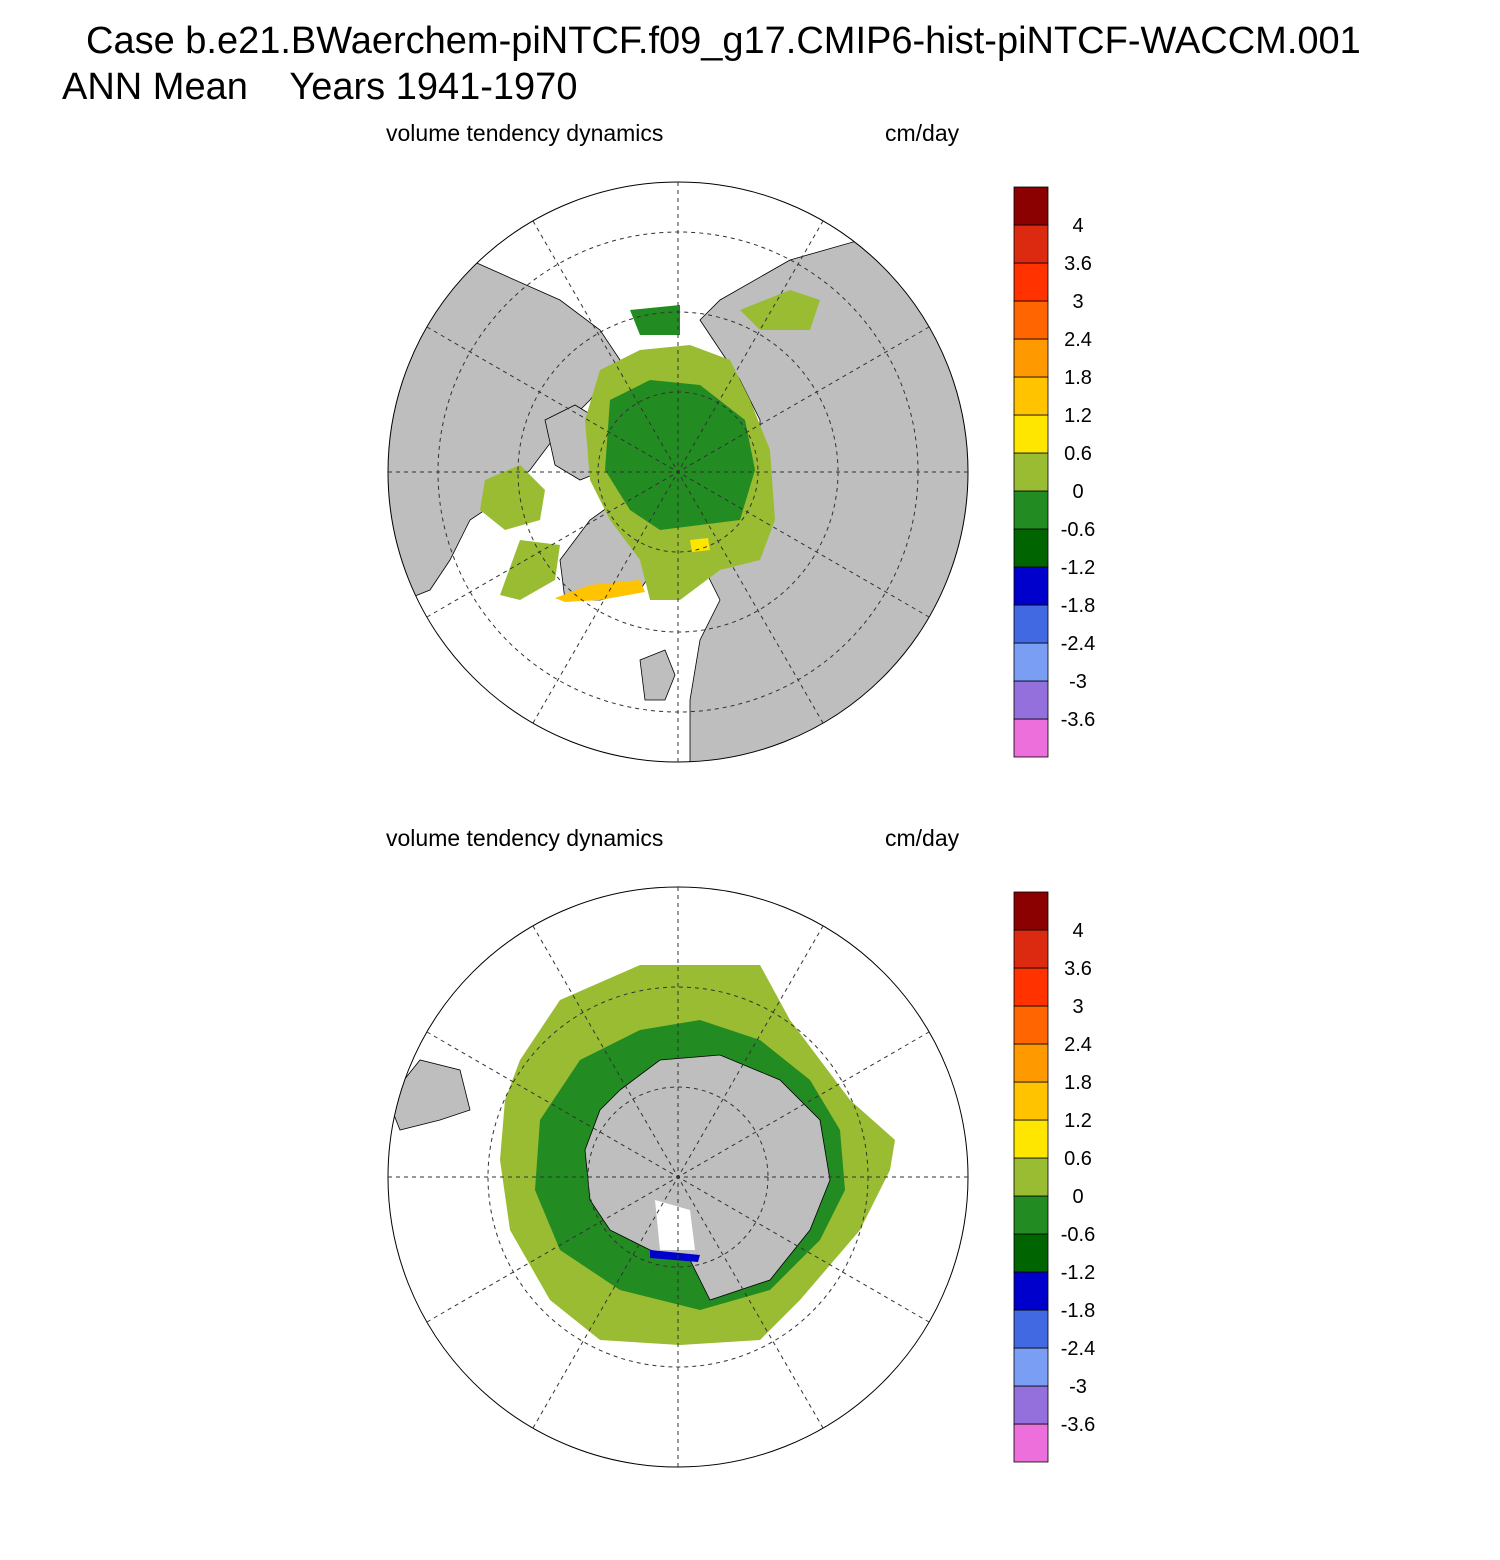 The image size is (1500, 1560). I want to click on okhotsk-ice, so click(780, 310).